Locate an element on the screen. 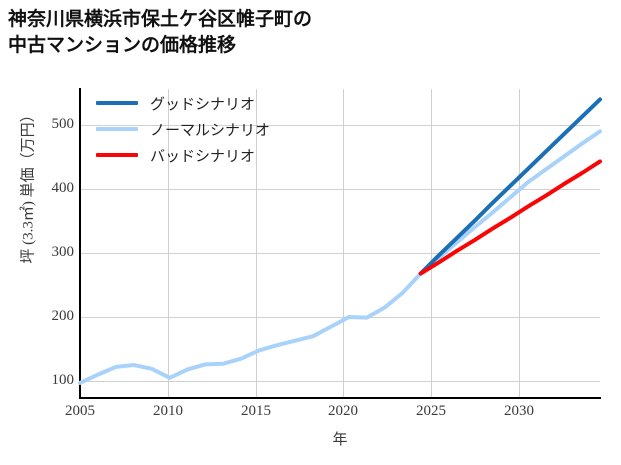 The image size is (621, 465). x-axis-line is located at coordinates (340, 398).